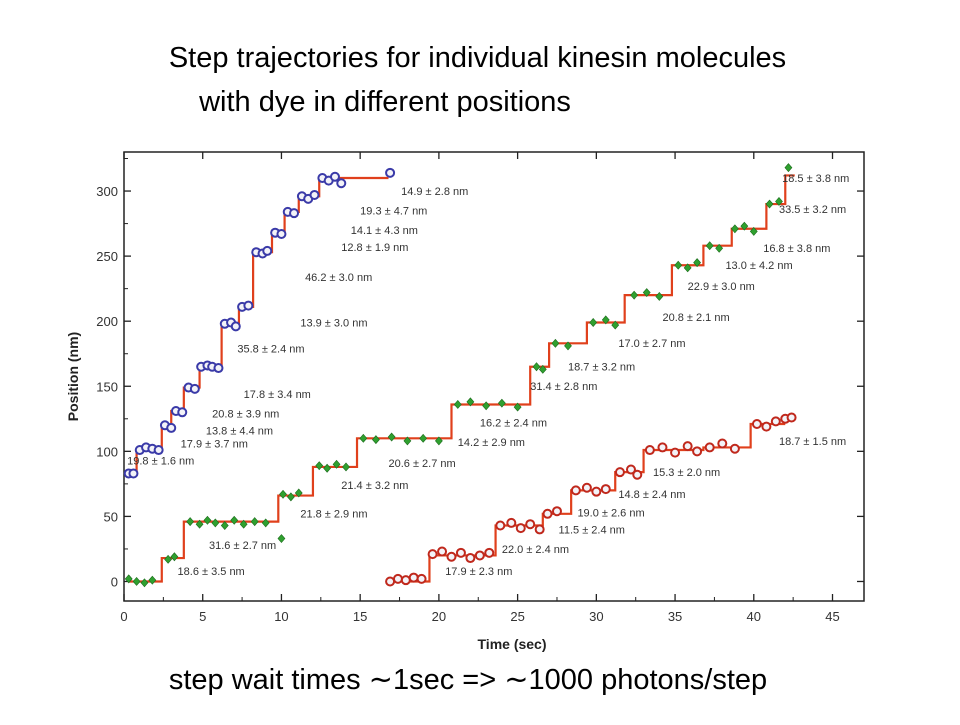 This screenshot has height=725, width=960. I want to click on y-tick-label: 150, so click(107, 386).